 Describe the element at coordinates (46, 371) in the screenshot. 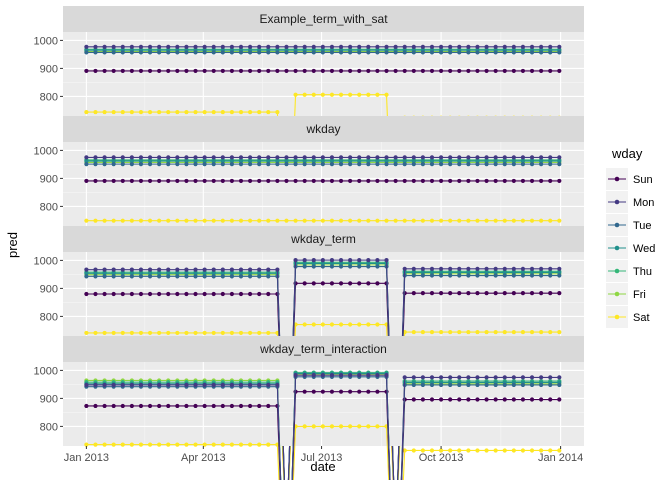

I see `y-tick-label: 1000` at that location.